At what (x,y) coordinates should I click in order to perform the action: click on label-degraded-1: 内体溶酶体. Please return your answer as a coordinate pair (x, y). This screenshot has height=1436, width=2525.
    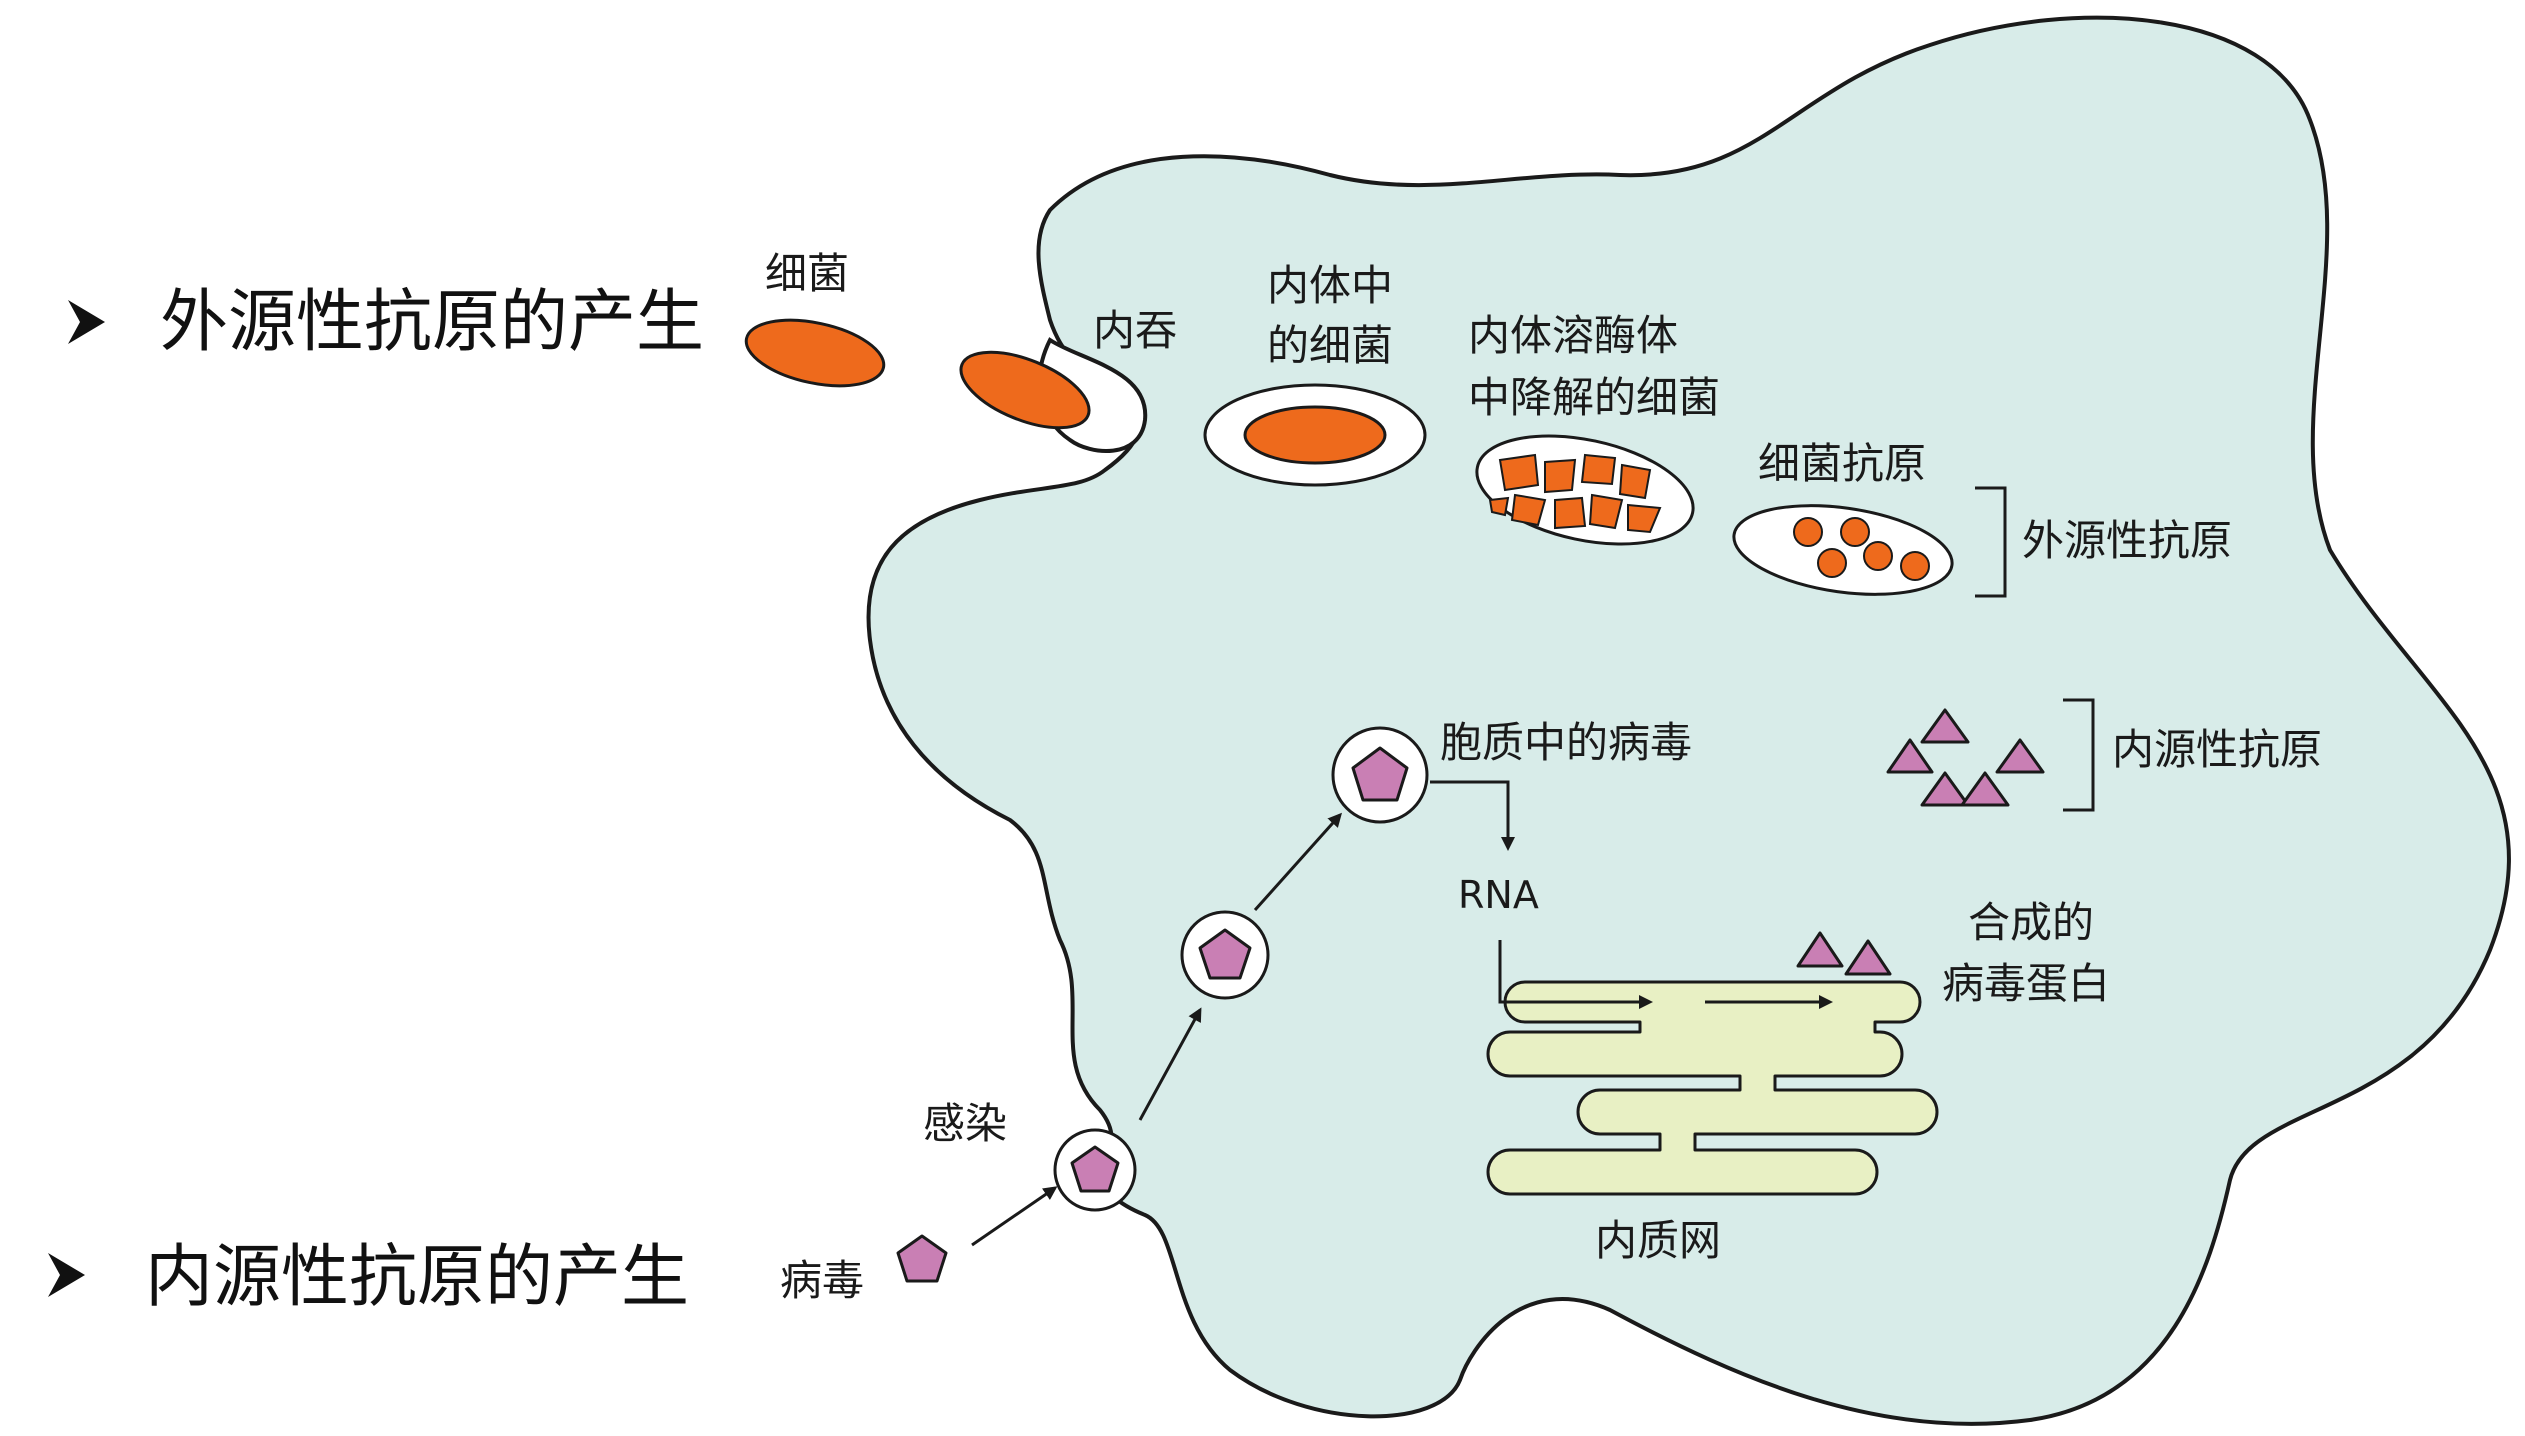
    Looking at the image, I should click on (1573, 335).